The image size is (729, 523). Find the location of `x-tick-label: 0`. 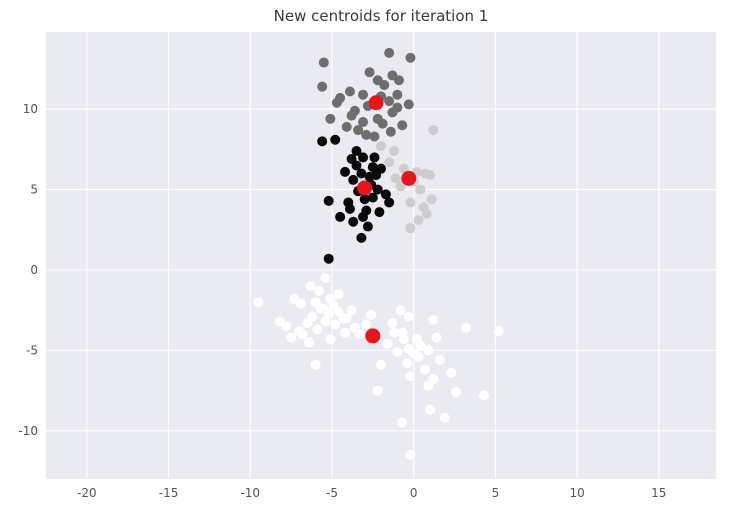

x-tick-label: 0 is located at coordinates (414, 493).